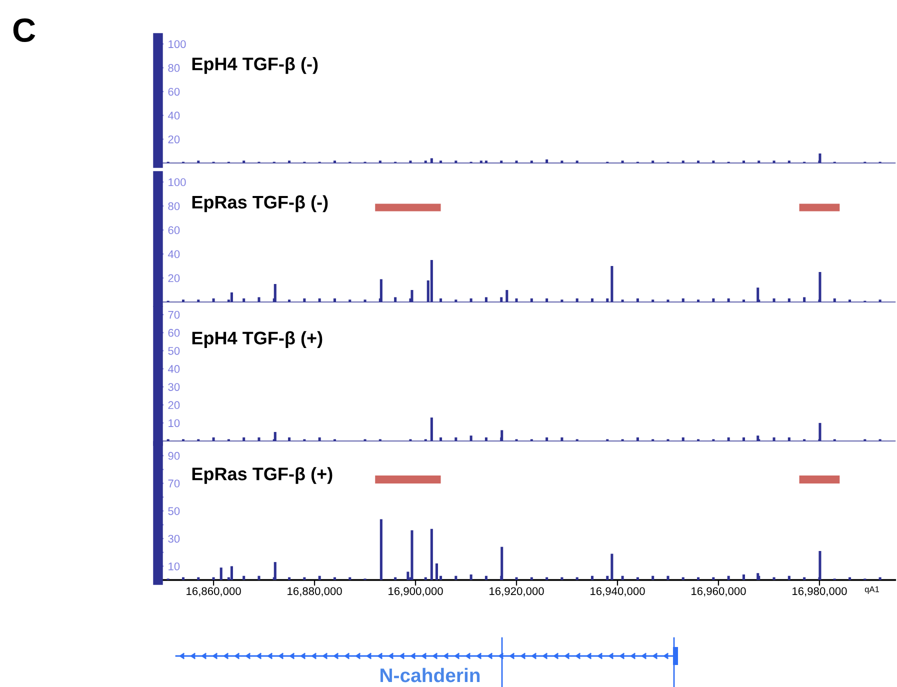 The height and width of the screenshot is (687, 897). What do you see at coordinates (872, 590) in the screenshot?
I see `text: qA1` at bounding box center [872, 590].